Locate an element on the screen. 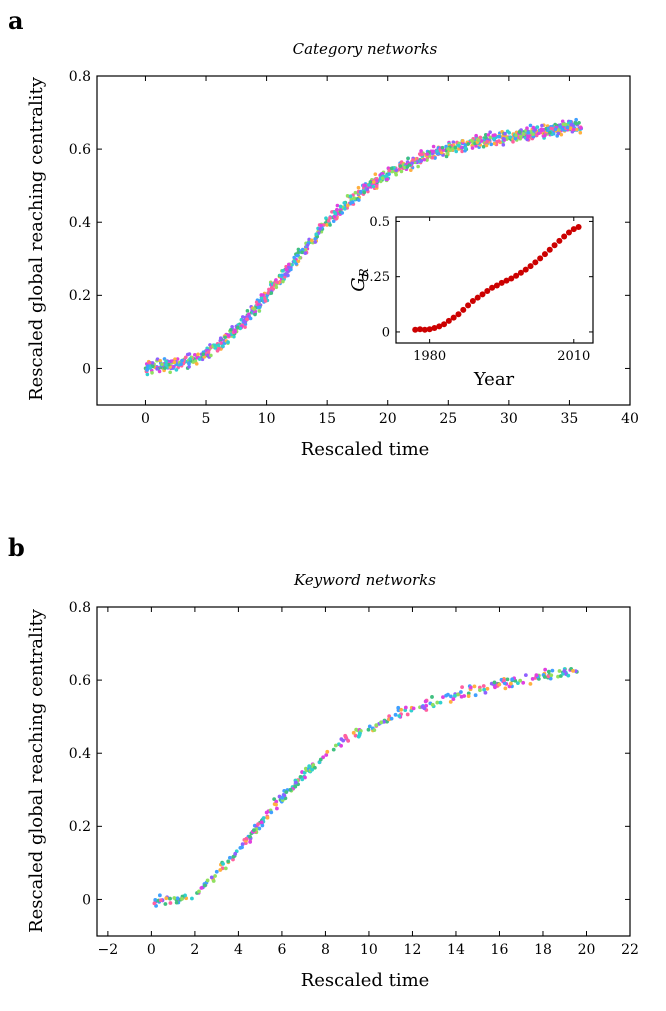  inset-ytick-label: 0 is located at coordinates (386, 332).